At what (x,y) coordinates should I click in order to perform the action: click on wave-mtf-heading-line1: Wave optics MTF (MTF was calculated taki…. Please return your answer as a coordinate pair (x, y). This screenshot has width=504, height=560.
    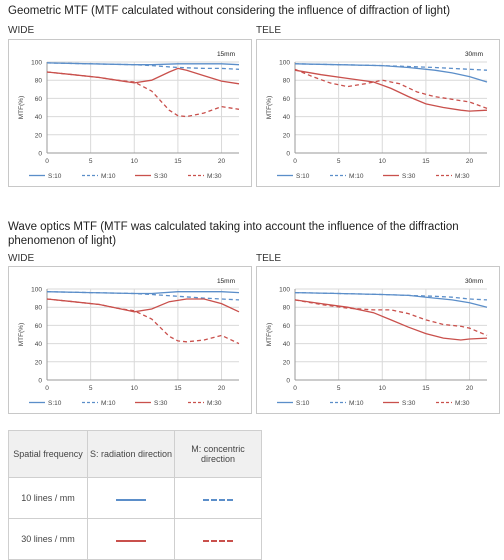
    Looking at the image, I should click on (233, 227).